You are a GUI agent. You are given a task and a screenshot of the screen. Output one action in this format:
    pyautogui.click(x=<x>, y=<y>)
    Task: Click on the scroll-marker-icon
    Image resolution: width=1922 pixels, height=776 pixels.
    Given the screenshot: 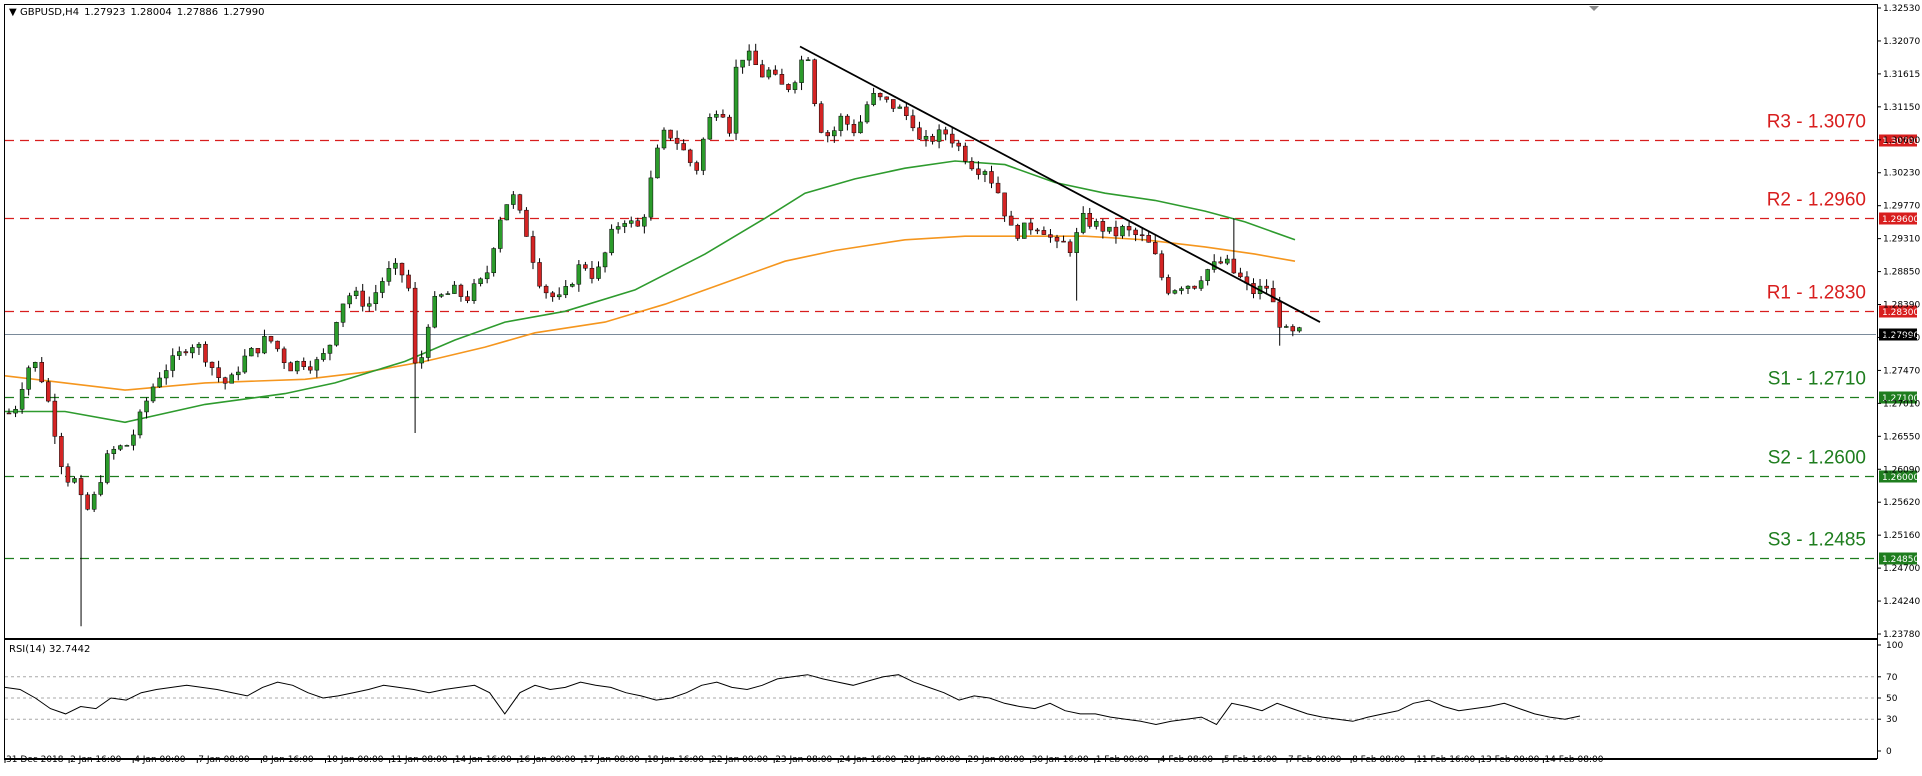 What is the action you would take?
    pyautogui.click(x=1594, y=8)
    